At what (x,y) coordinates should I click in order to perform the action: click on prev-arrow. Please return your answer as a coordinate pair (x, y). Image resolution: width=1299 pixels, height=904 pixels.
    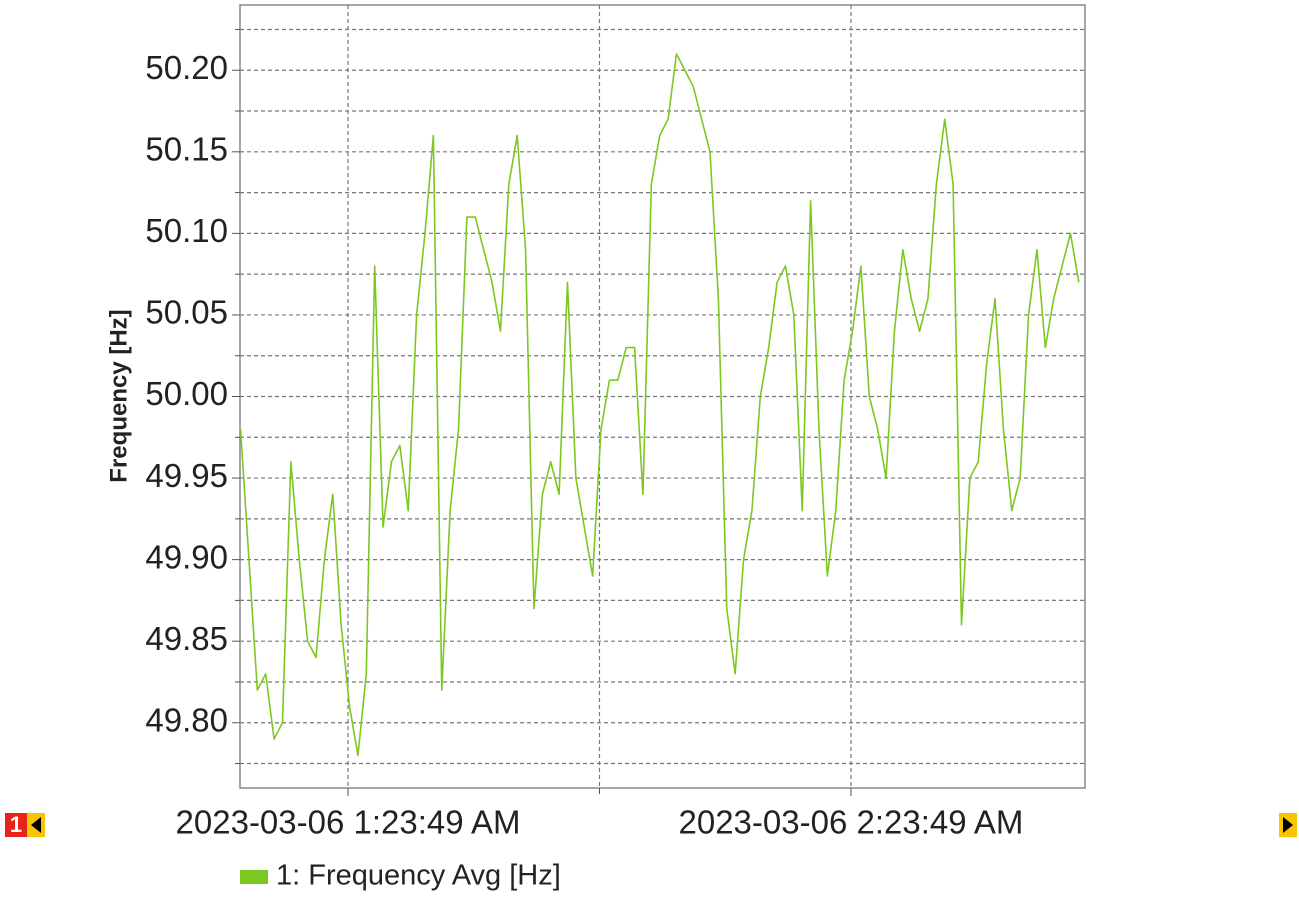
    Looking at the image, I should click on (36, 825).